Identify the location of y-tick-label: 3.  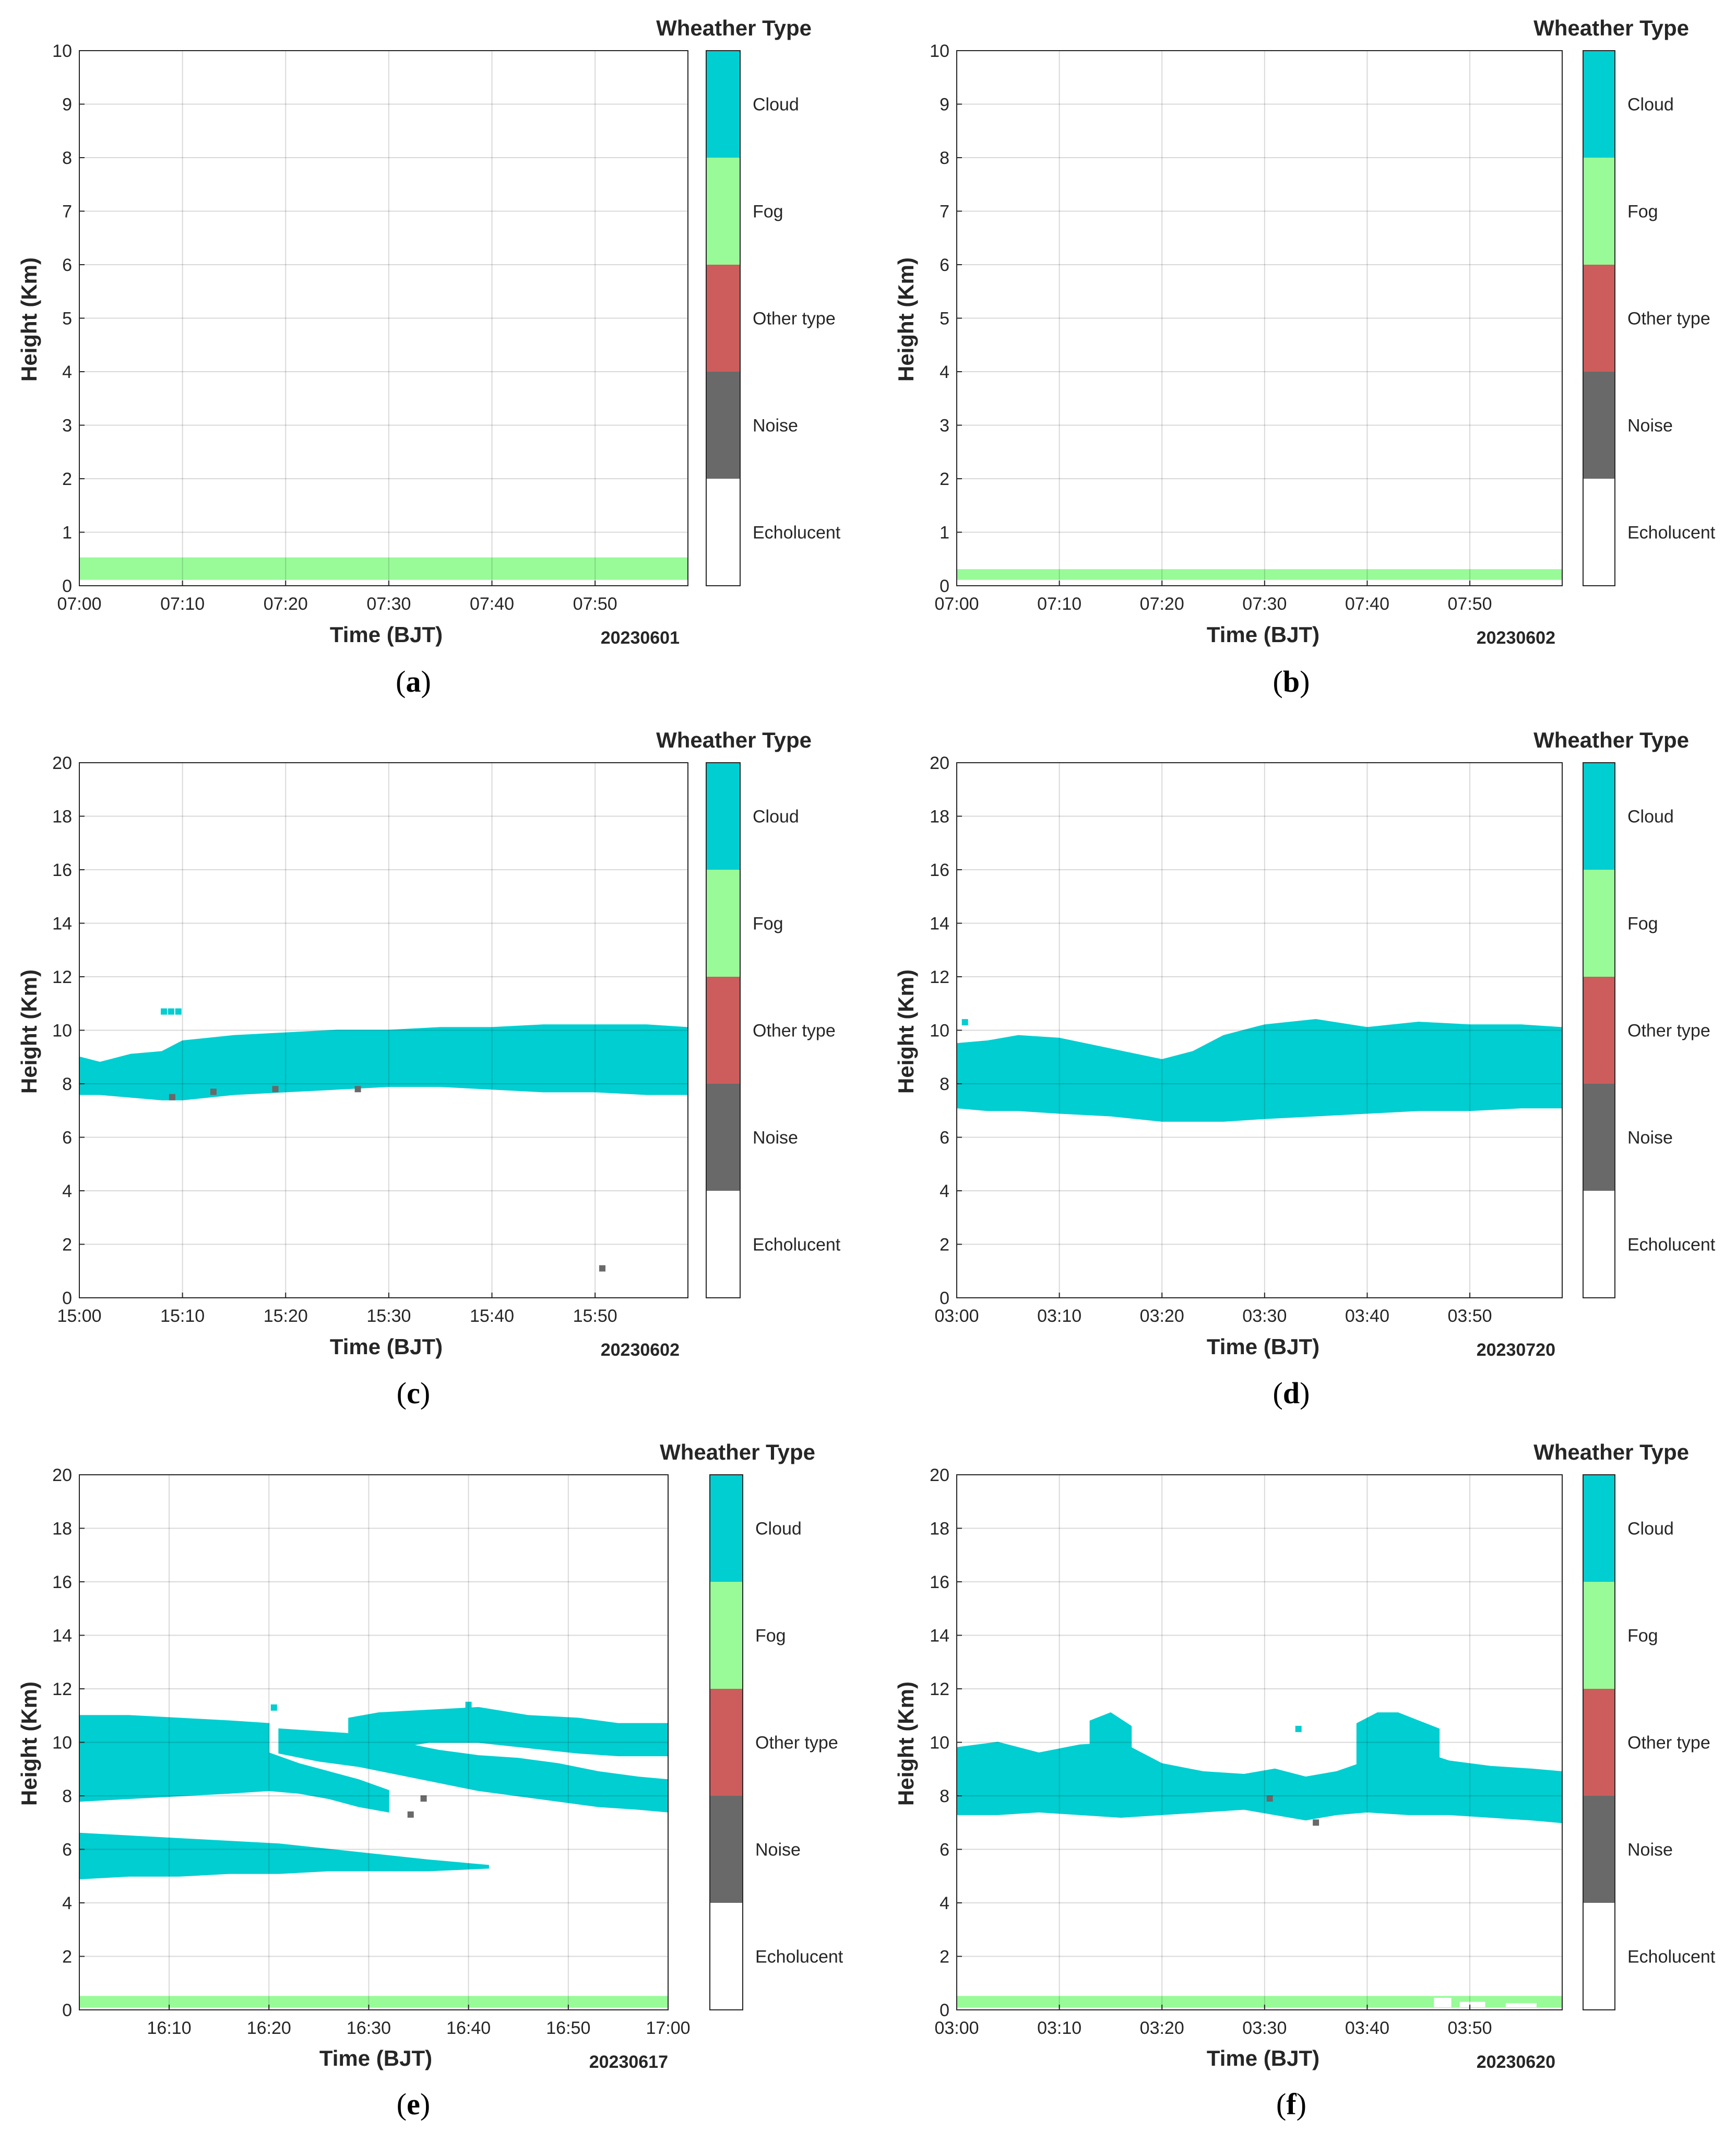
(67, 426).